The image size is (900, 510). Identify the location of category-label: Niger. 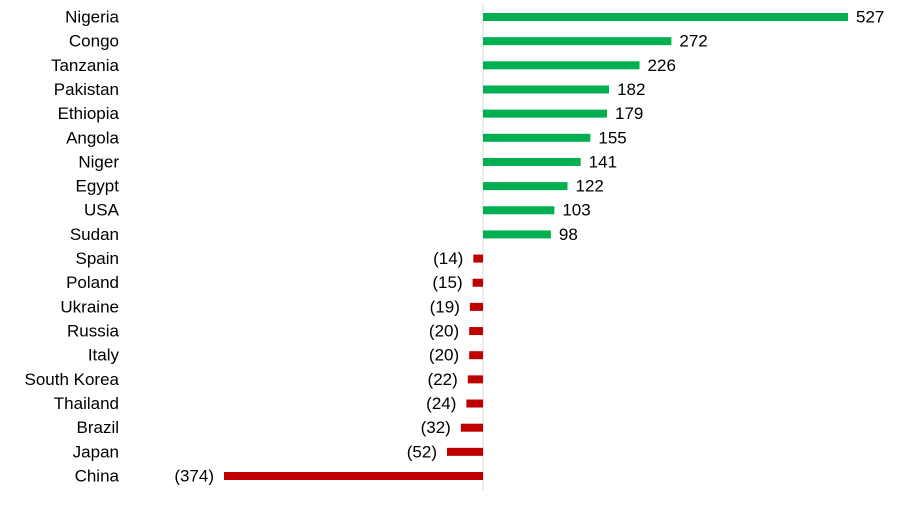
(98, 161).